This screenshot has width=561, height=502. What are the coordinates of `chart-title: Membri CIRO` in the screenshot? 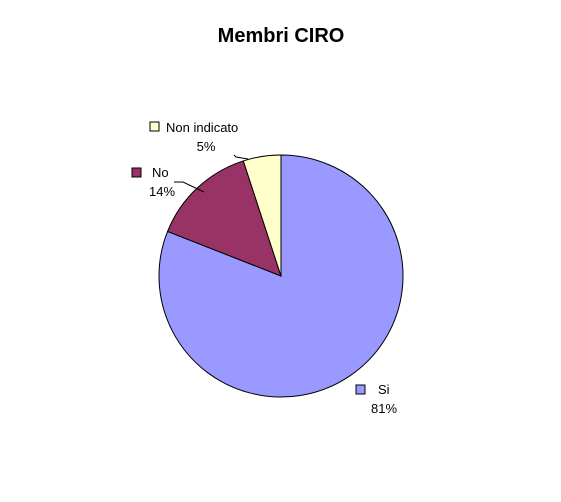 It's located at (281, 36).